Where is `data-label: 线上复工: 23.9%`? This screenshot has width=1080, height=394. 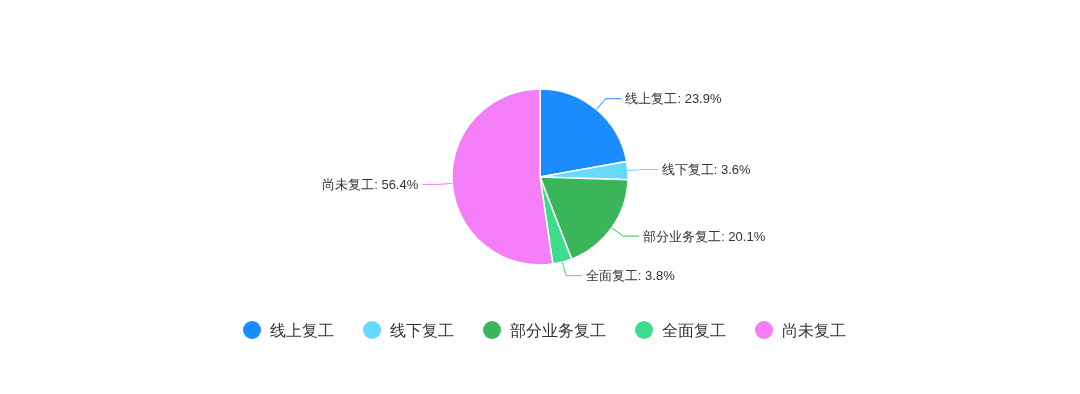
data-label: 线上复工: 23.9% is located at coordinates (673, 99).